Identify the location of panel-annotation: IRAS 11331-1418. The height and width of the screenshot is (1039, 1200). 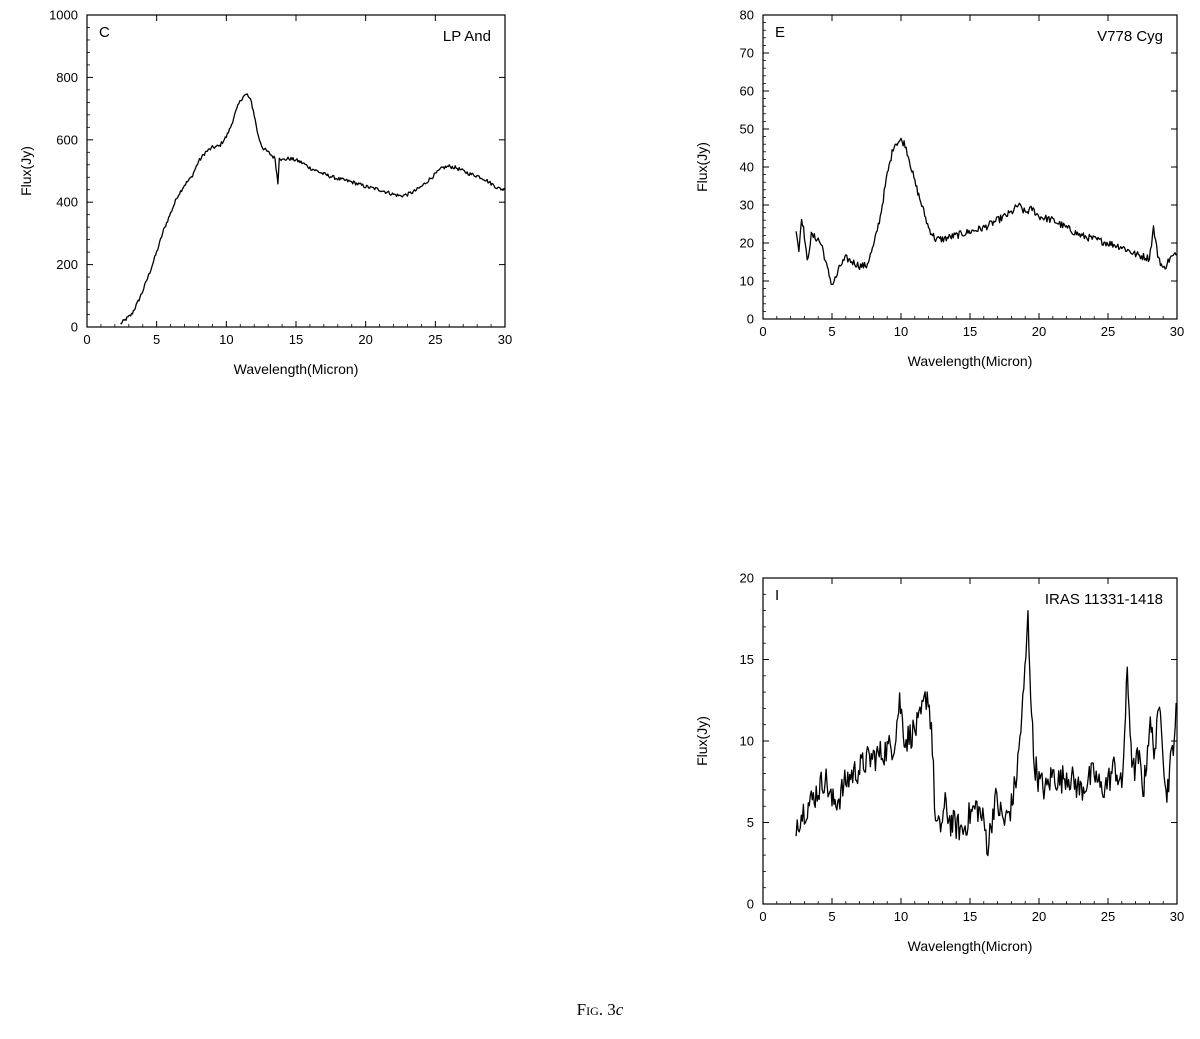
(1104, 599).